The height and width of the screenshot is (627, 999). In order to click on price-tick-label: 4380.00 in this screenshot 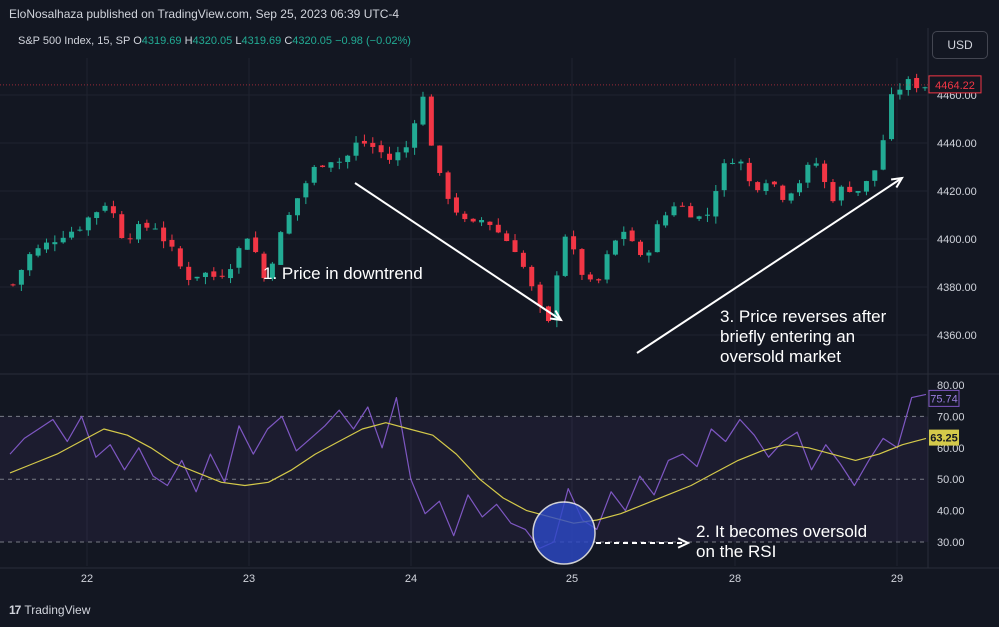, I will do `click(957, 288)`.